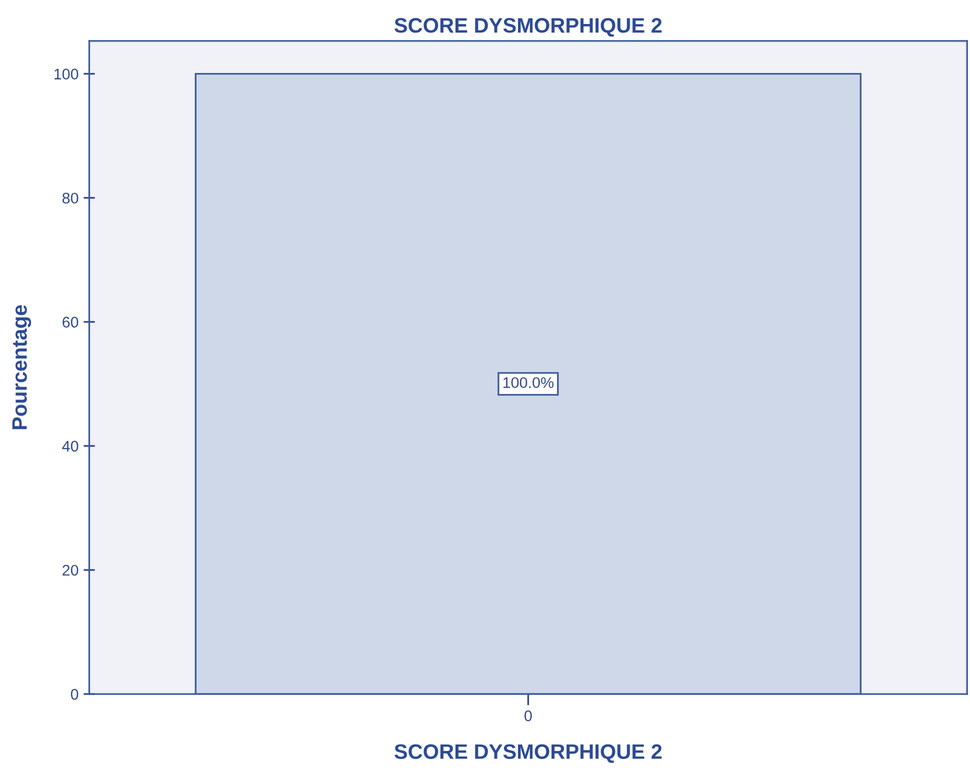 This screenshot has width=970, height=772. Describe the element at coordinates (528, 753) in the screenshot. I see `x-axis-title: SCORE DYSMORPHIQUE 2` at that location.